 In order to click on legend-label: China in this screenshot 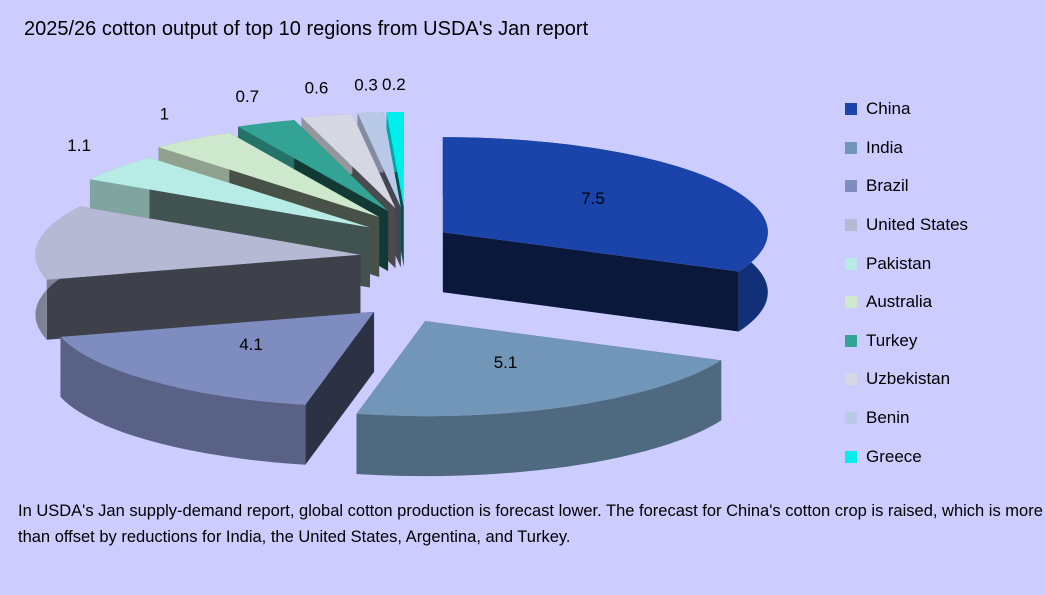, I will do `click(888, 109)`.